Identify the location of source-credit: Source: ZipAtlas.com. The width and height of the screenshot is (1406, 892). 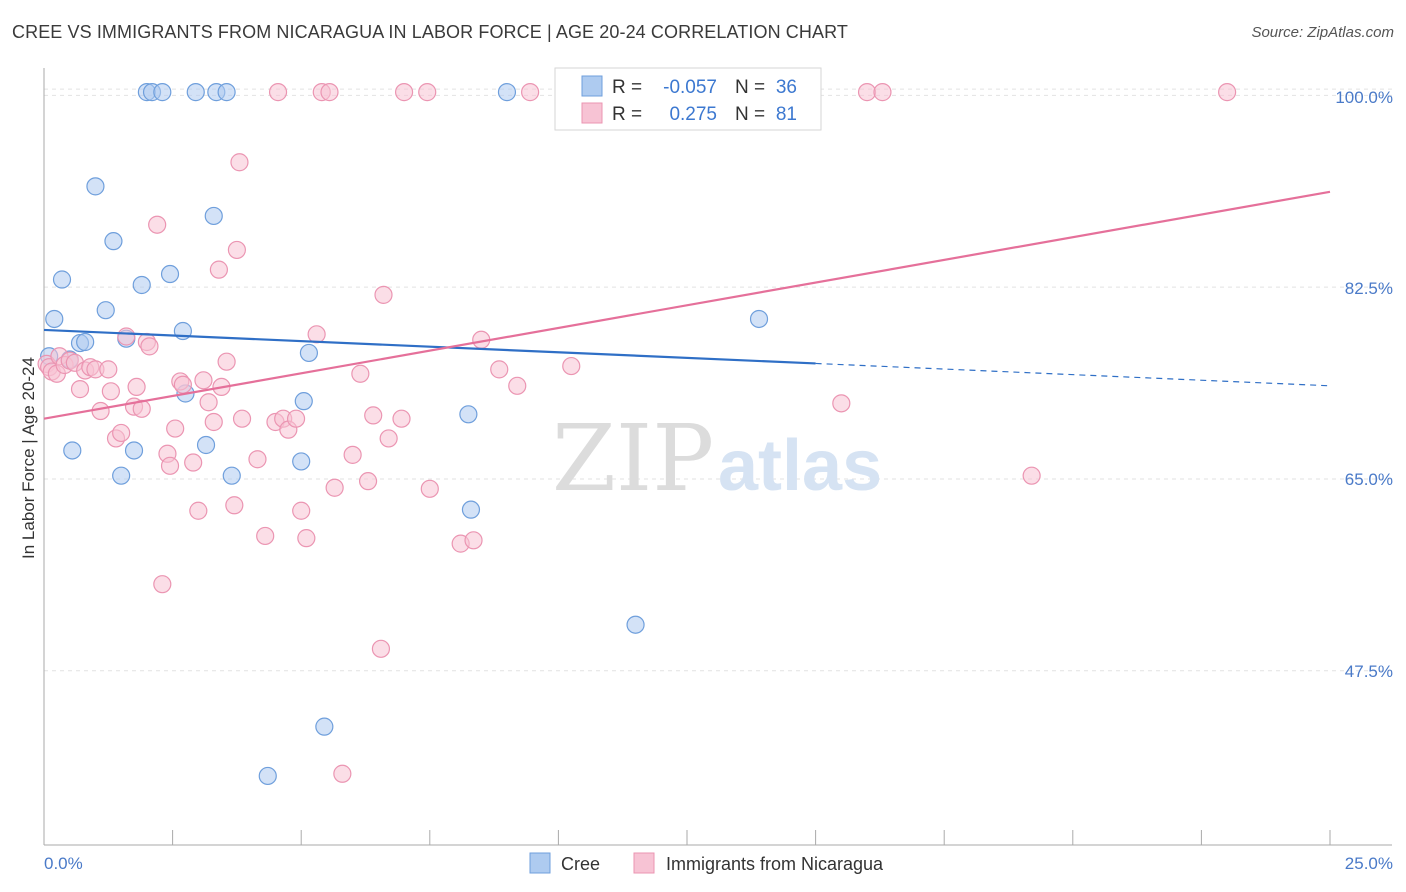
(1322, 32).